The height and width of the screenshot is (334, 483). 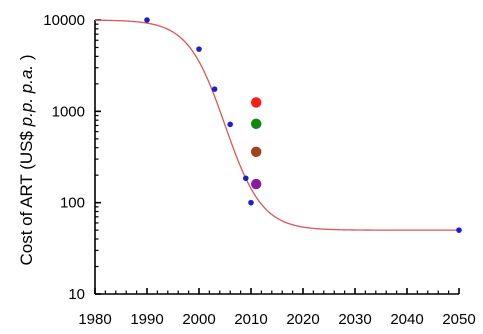 I want to click on y-tick-label: 10000, so click(x=64, y=20).